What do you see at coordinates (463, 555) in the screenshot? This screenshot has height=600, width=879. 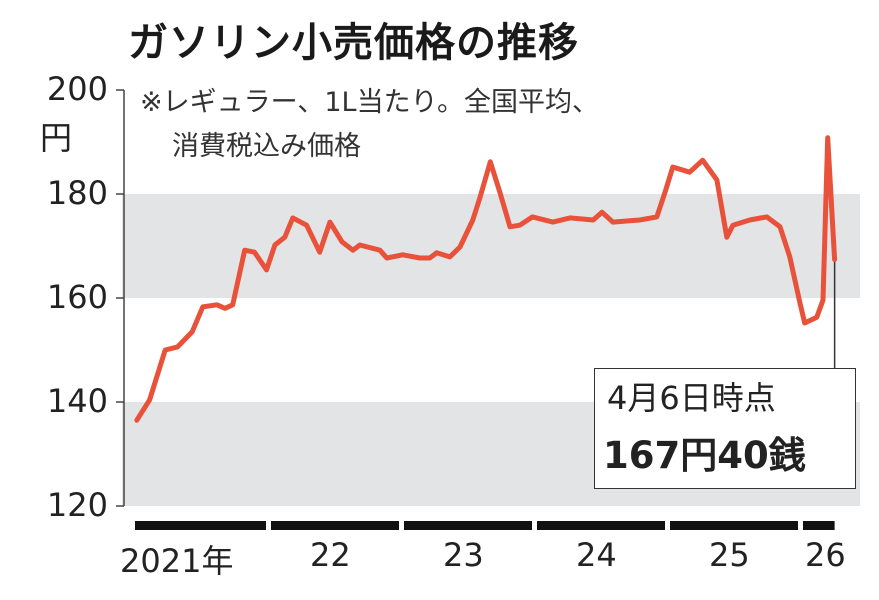 I see `x-tick-label: 23` at bounding box center [463, 555].